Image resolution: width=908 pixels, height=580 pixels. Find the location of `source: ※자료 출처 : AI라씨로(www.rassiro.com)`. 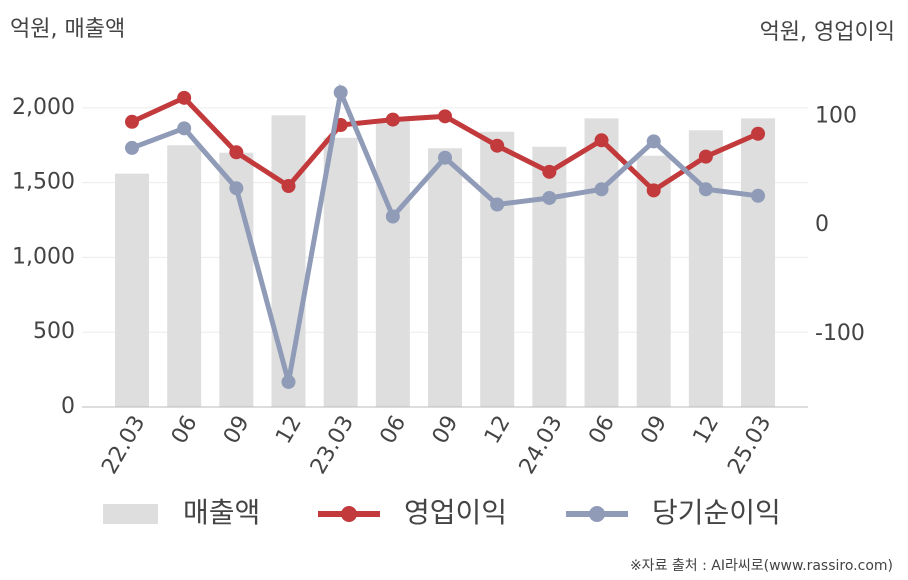

source: ※자료 출처 : AI라씨로(www.rassiro.com) is located at coordinates (761, 566).